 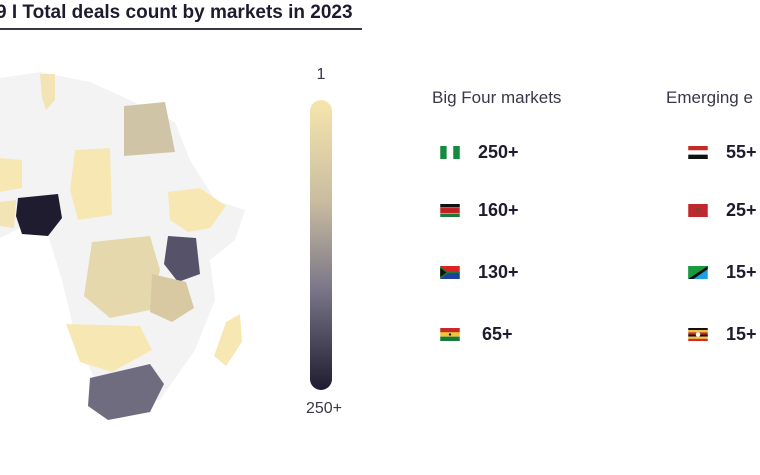 I want to click on value-uganda: 15+, so click(x=741, y=334).